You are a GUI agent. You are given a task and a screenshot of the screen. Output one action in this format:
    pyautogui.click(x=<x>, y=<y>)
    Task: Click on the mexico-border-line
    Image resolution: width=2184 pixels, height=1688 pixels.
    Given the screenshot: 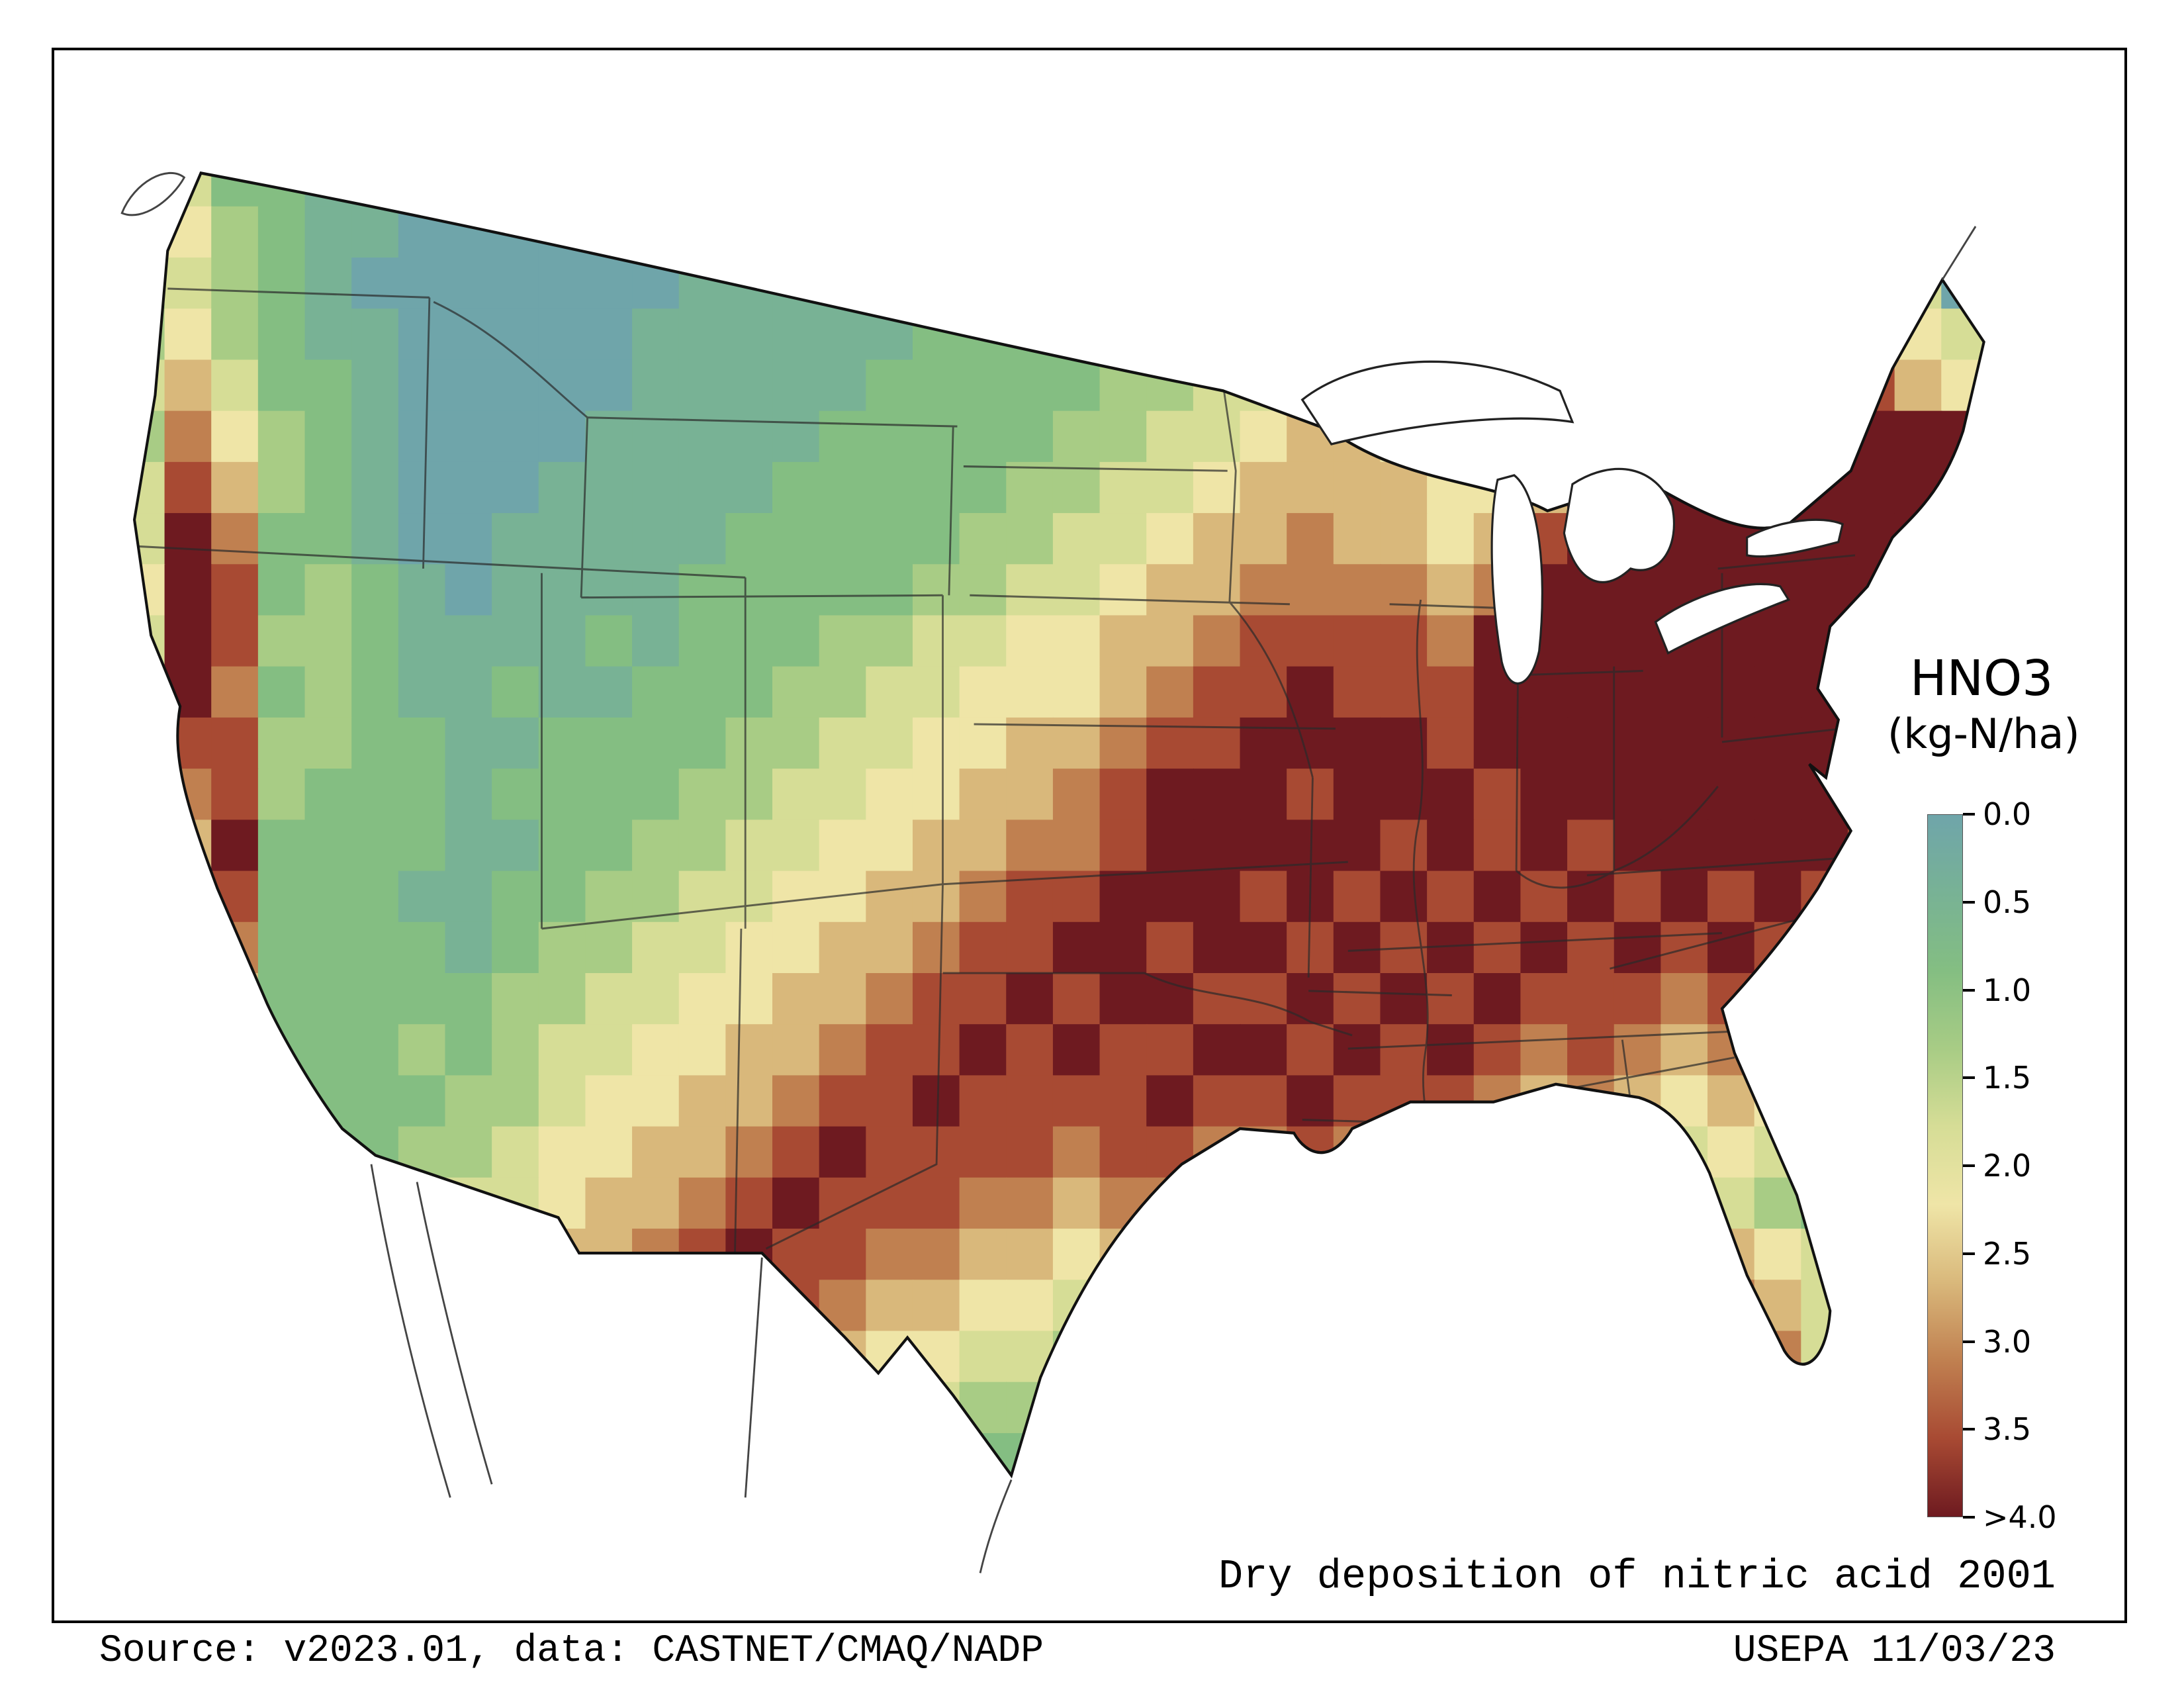 What is the action you would take?
    pyautogui.click(x=754, y=1377)
    